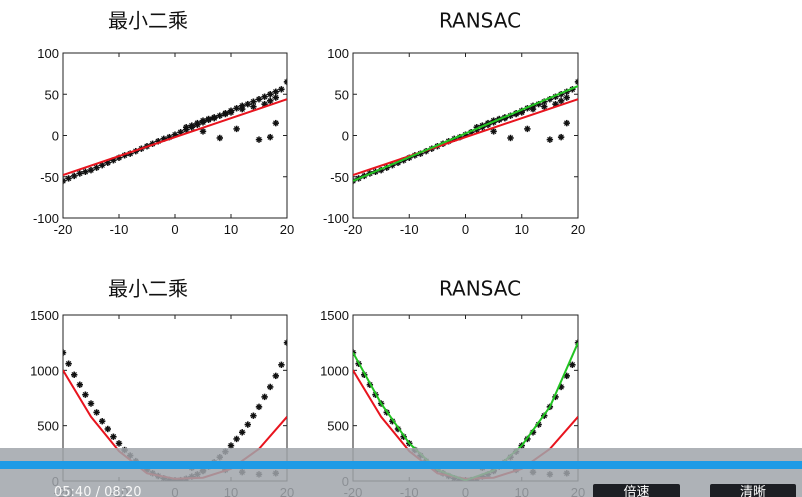 This screenshot has height=497, width=802. What do you see at coordinates (401, 465) in the screenshot?
I see `video-progress-bar` at bounding box center [401, 465].